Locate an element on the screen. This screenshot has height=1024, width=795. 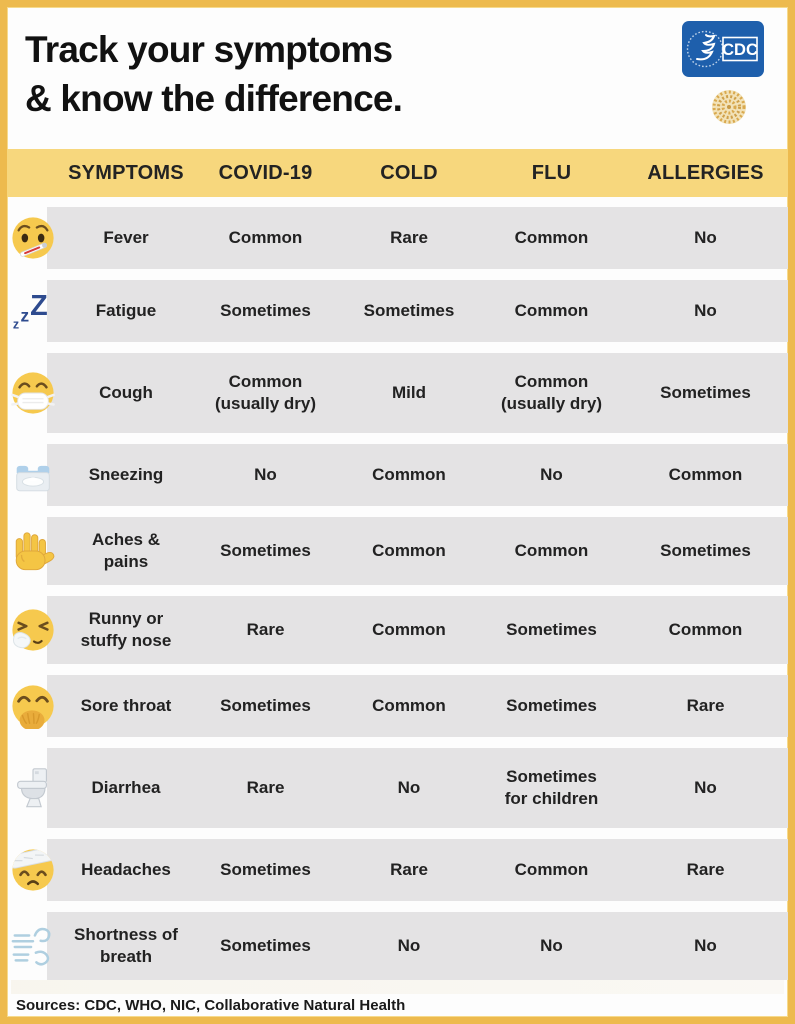
column-header-cold: COLD is located at coordinates (409, 172).